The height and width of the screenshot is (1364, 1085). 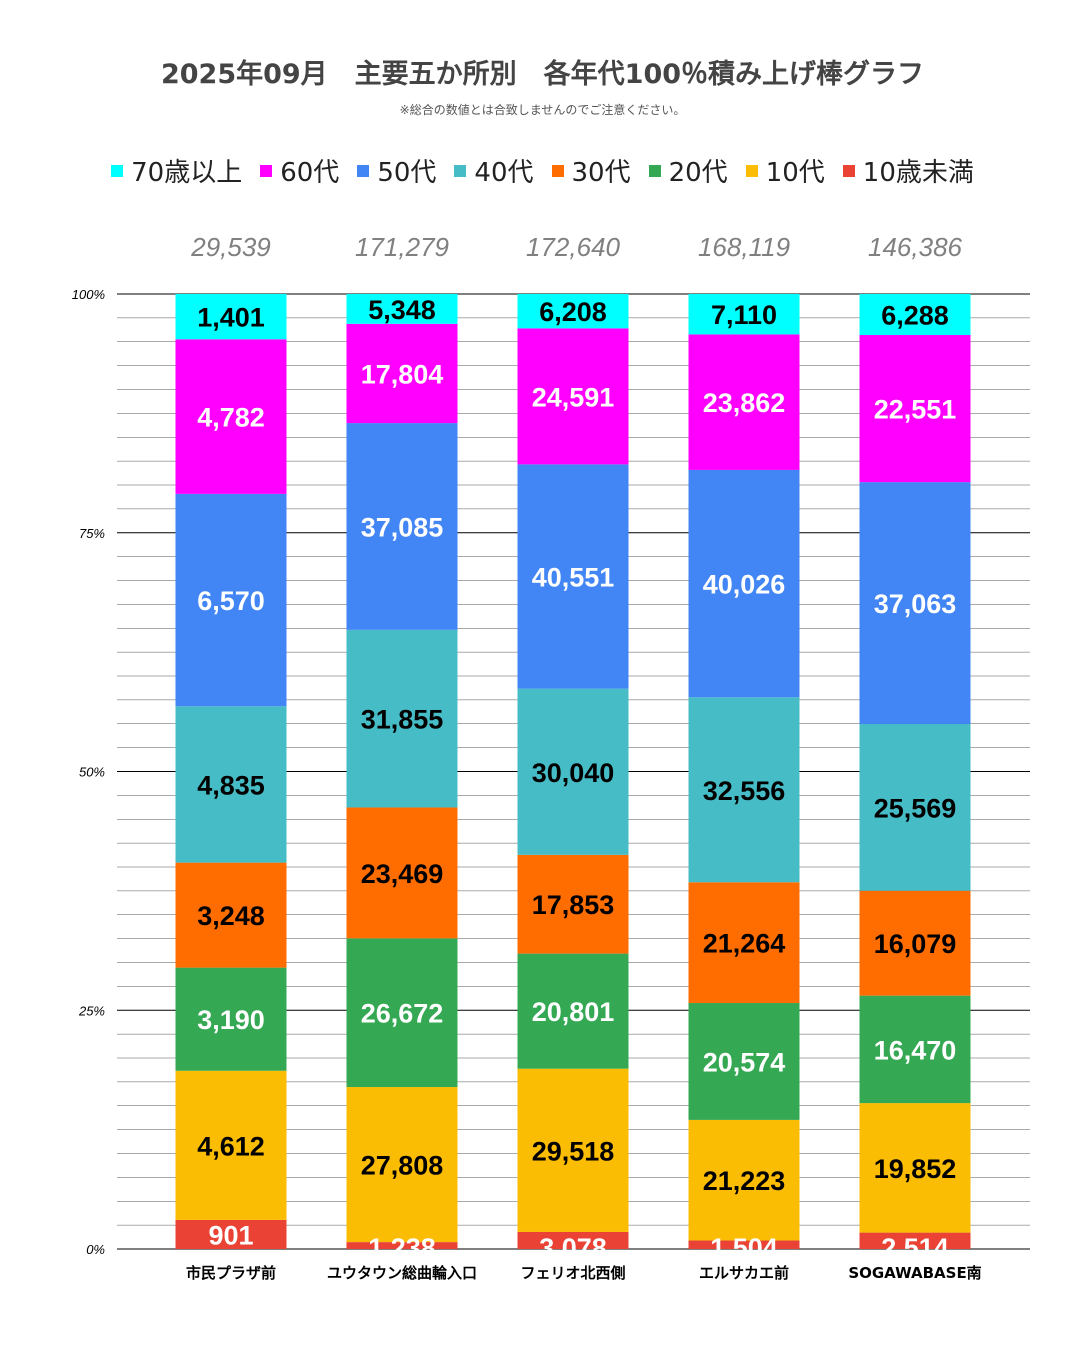 What do you see at coordinates (402, 1014) in the screenshot?
I see `data-label: 26,672` at bounding box center [402, 1014].